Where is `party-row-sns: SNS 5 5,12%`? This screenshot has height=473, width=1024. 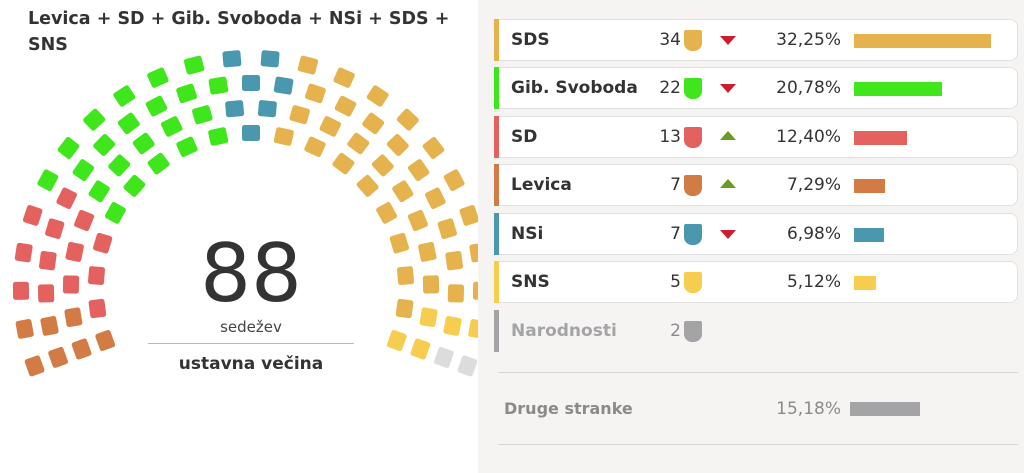 party-row-sns: SNS 5 5,12% is located at coordinates (756, 282).